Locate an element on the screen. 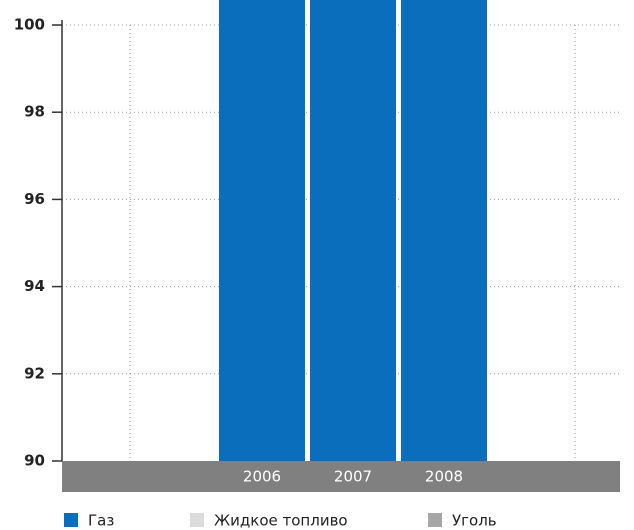 The width and height of the screenshot is (634, 530). legend-label: Жидкое топливо is located at coordinates (281, 521).